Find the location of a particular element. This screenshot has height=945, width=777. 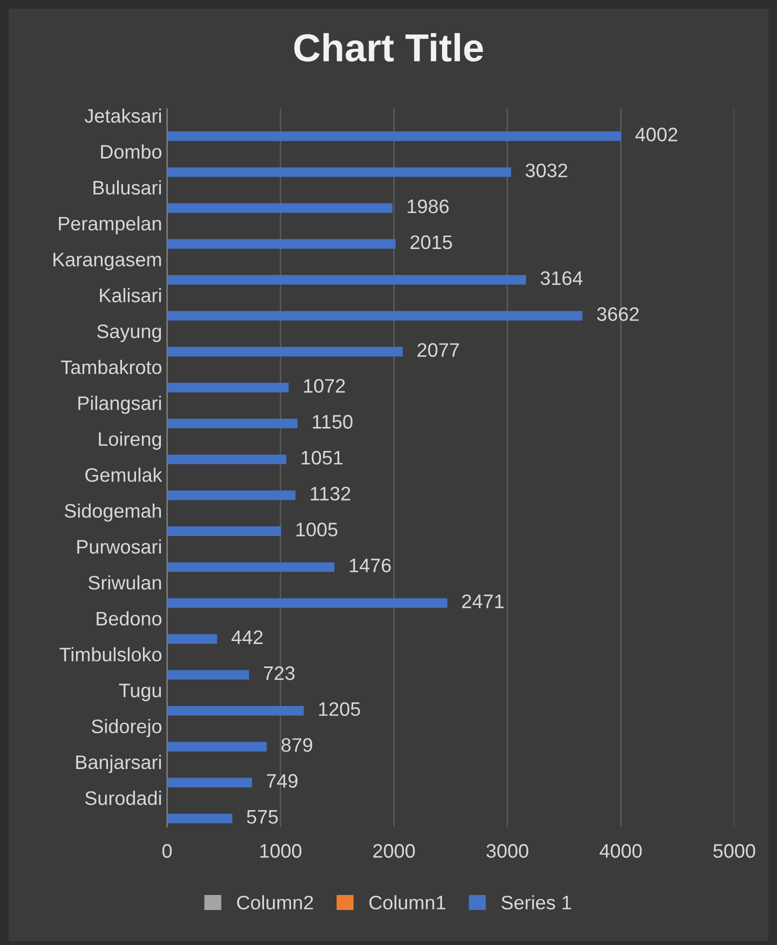

data-label: 3032 is located at coordinates (547, 171).